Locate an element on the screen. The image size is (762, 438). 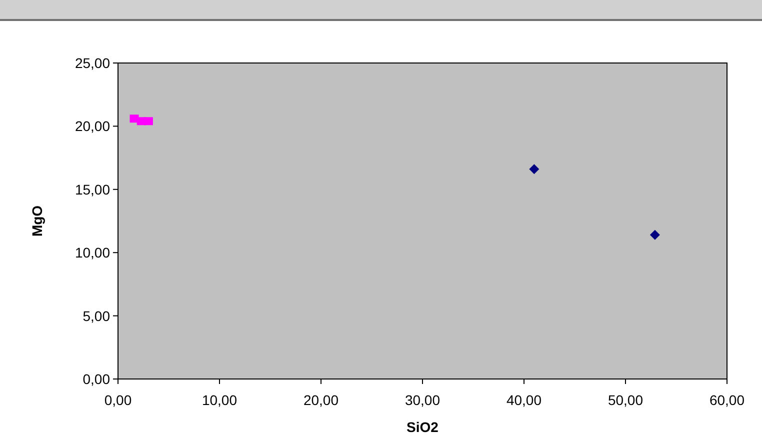
y-tick-label: 10,00 is located at coordinates (92, 252).